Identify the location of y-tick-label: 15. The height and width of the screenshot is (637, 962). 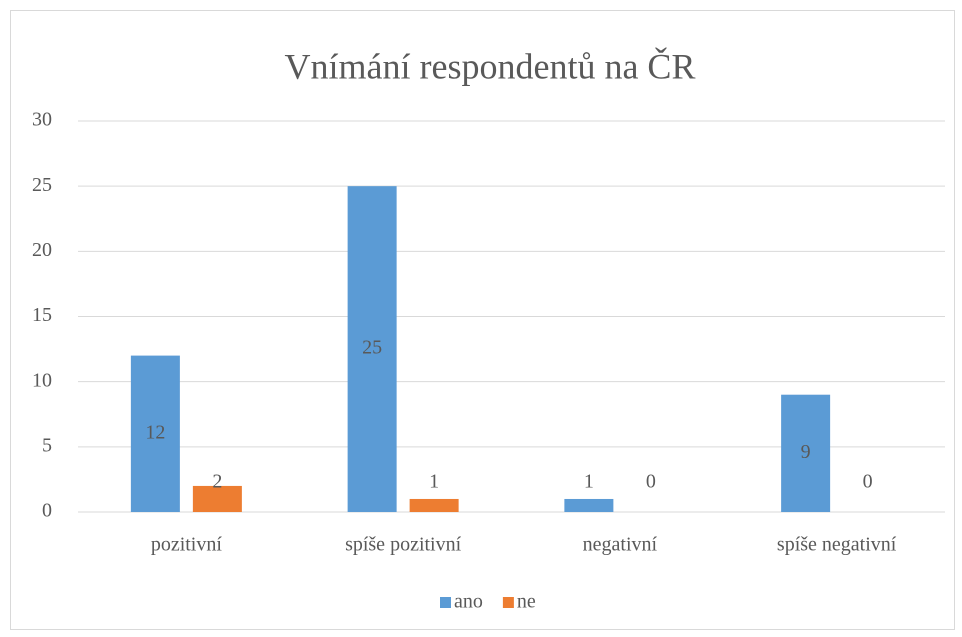
(42, 315).